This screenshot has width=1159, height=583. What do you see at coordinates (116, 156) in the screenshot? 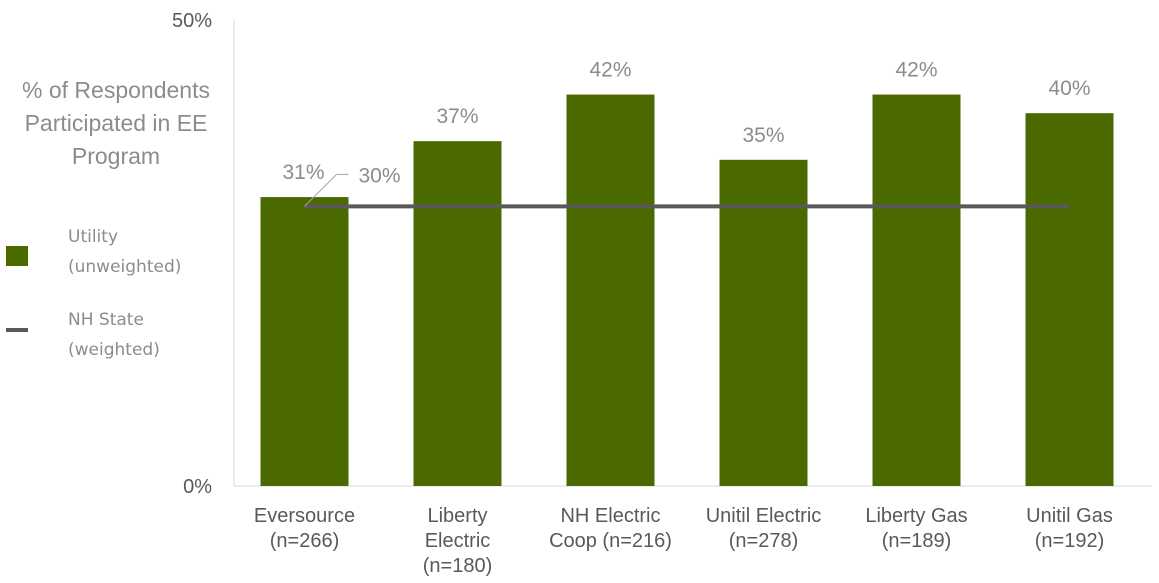
I see `y-axis-title-line: Program` at bounding box center [116, 156].